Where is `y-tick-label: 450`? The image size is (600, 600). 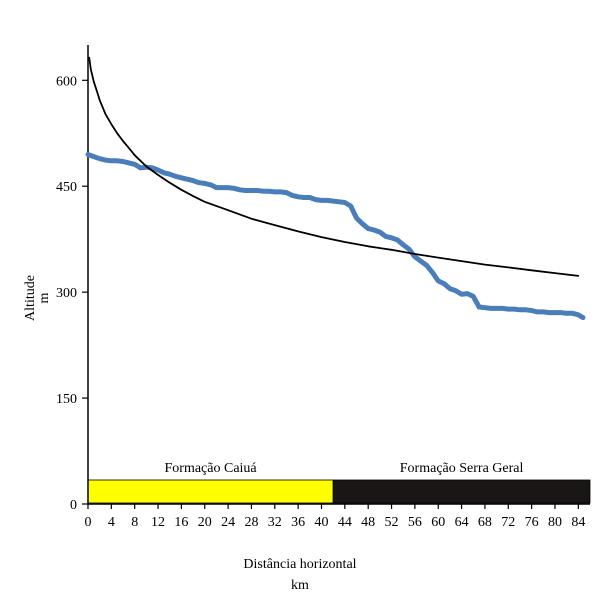
y-tick-label: 450 is located at coordinates (66, 187).